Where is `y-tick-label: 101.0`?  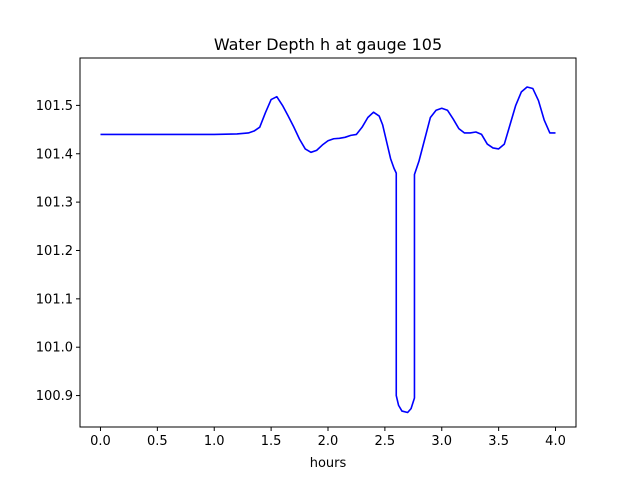
y-tick-label: 101.0 is located at coordinates (54, 348).